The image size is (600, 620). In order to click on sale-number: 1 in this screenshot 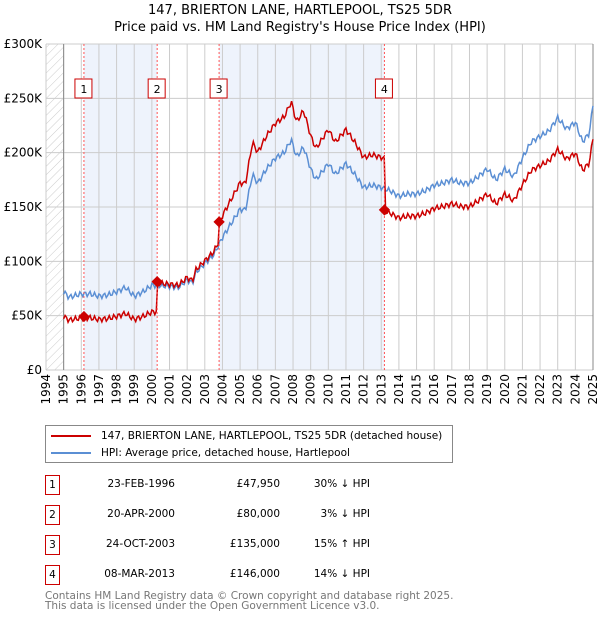, I will do `click(52, 485)`.